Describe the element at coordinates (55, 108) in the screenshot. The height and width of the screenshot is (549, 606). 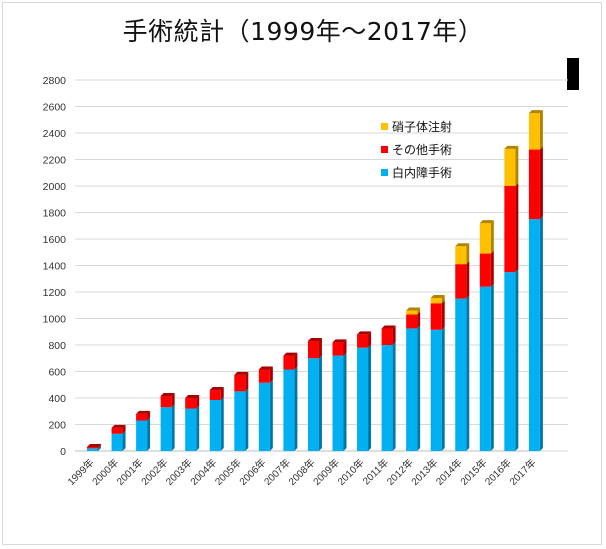
I see `y-tick-label: 2600` at that location.